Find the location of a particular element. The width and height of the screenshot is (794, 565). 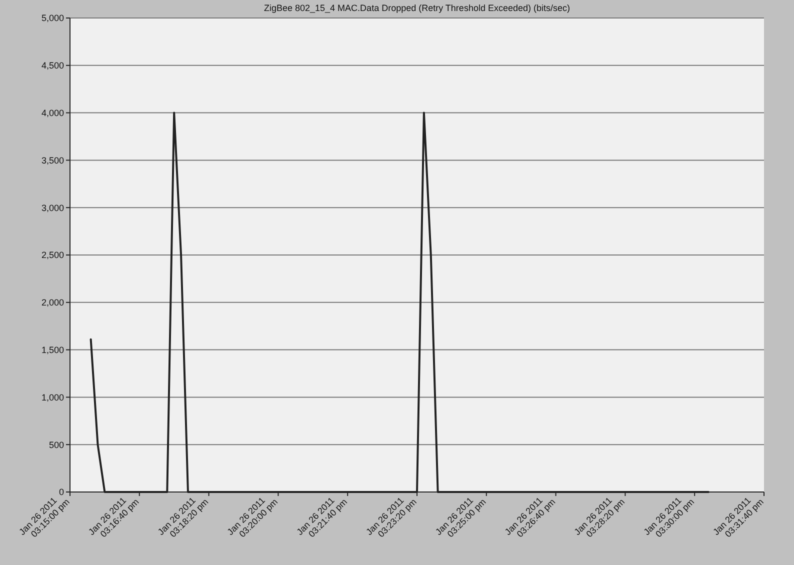

y-tick-label: 4,000 is located at coordinates (52, 113).